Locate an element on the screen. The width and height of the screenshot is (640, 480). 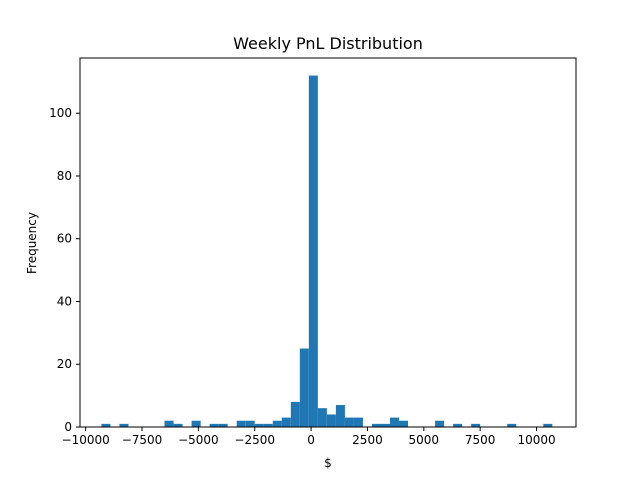
x-tick-label: 2500 is located at coordinates (367, 440).